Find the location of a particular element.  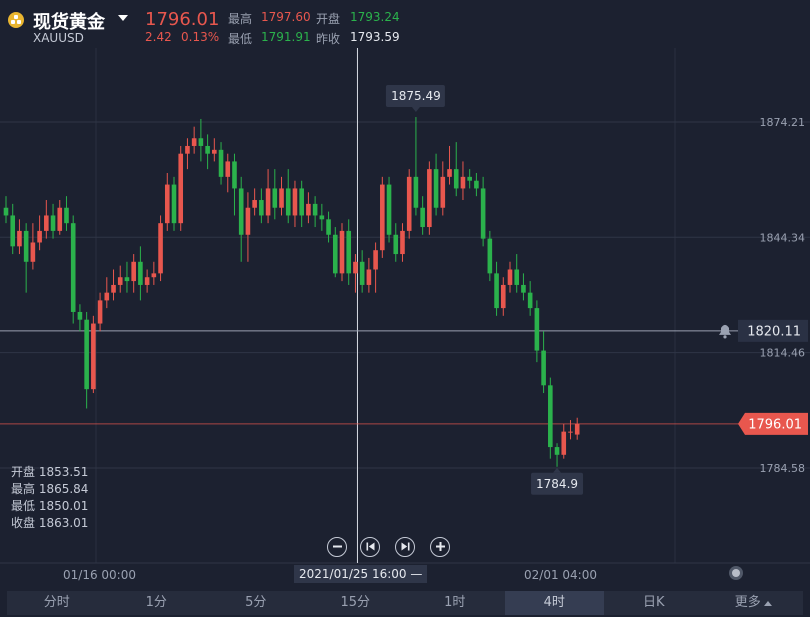

prev-close-value: 1793.59 is located at coordinates (375, 37).